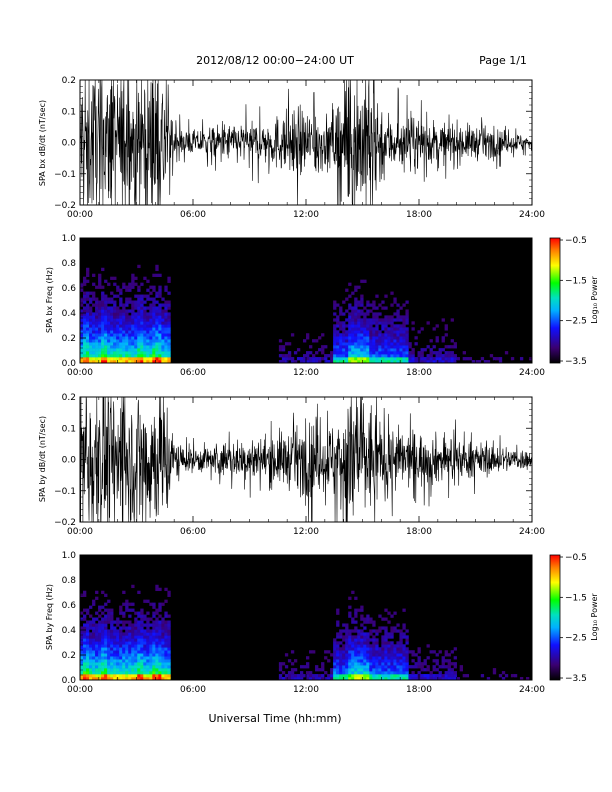  What do you see at coordinates (69, 364) in the screenshot?
I see `y-tick-label: 0.0` at bounding box center [69, 364].